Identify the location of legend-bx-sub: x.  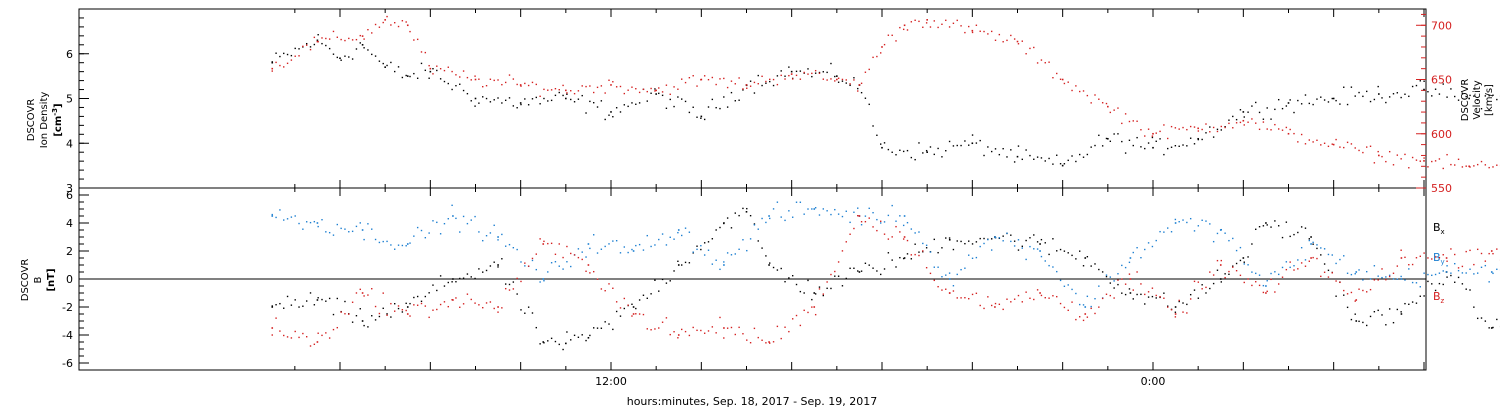
(1443, 232).